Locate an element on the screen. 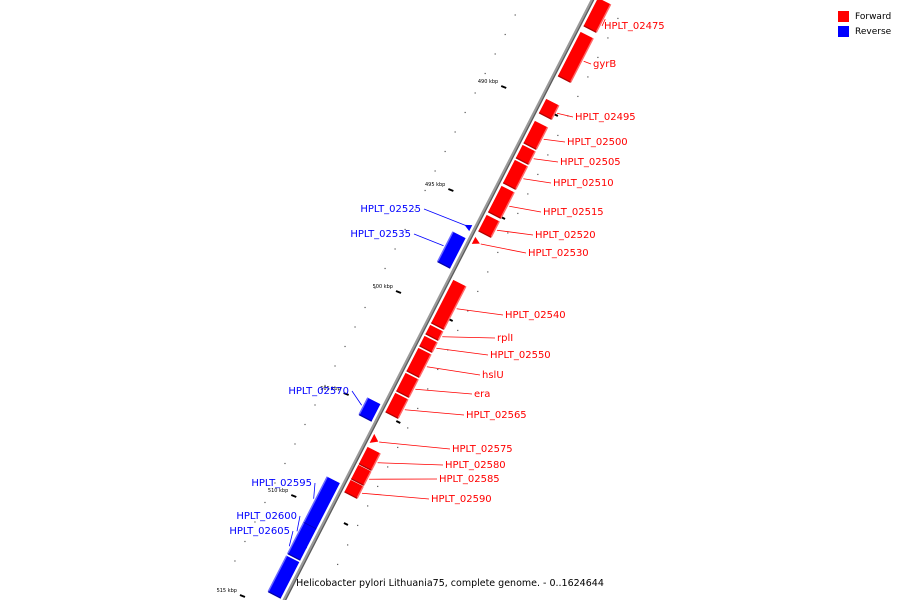  gene-label: HPLT_02475 is located at coordinates (634, 26).